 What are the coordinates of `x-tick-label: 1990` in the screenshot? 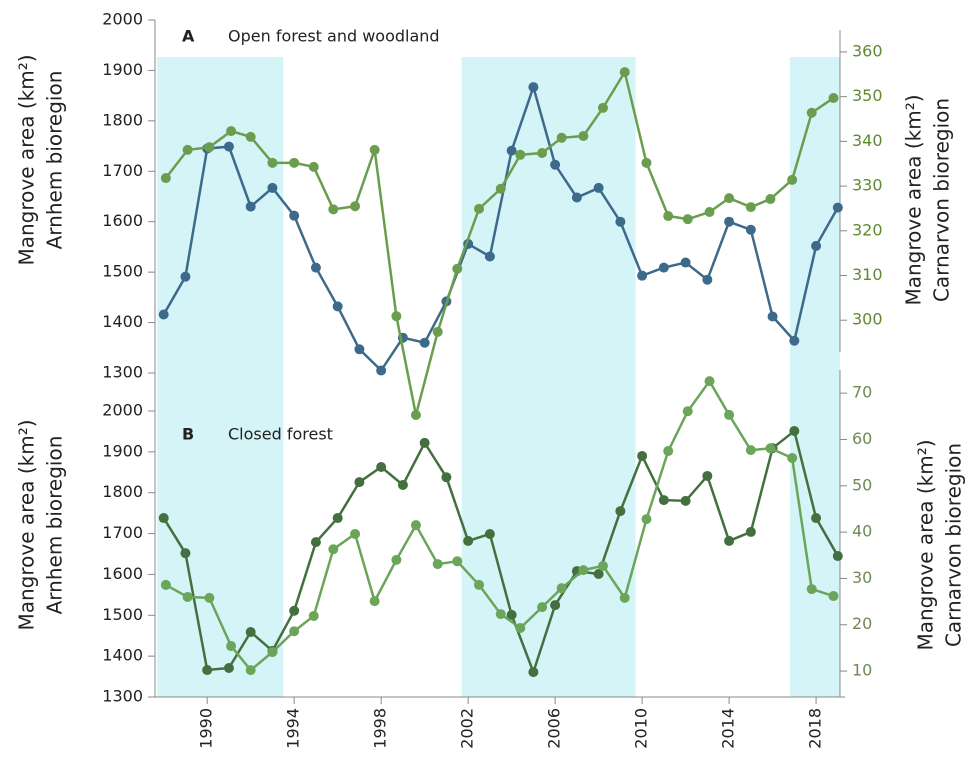 It's located at (206, 728).